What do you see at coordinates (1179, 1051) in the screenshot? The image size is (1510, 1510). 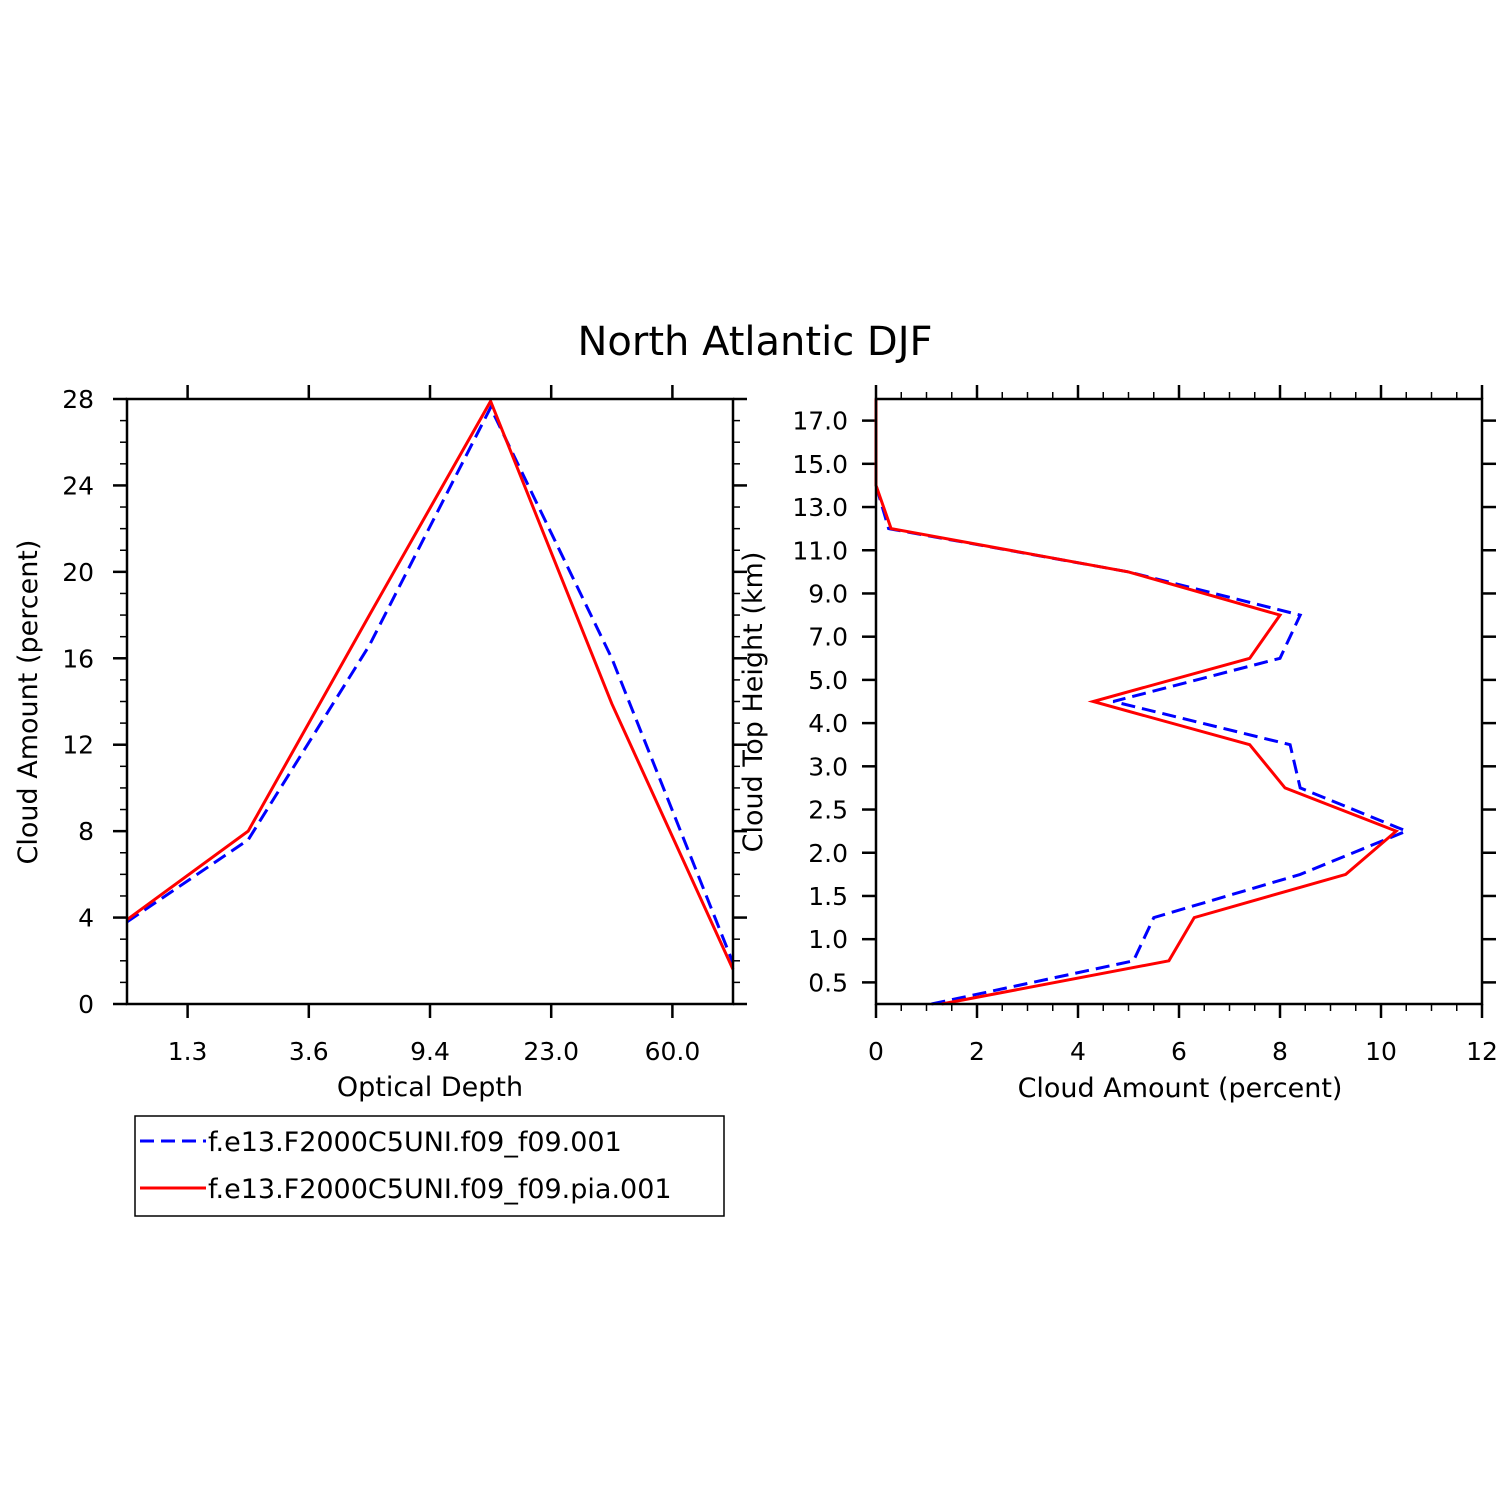 I see `right-x-tick-label: 6` at bounding box center [1179, 1051].